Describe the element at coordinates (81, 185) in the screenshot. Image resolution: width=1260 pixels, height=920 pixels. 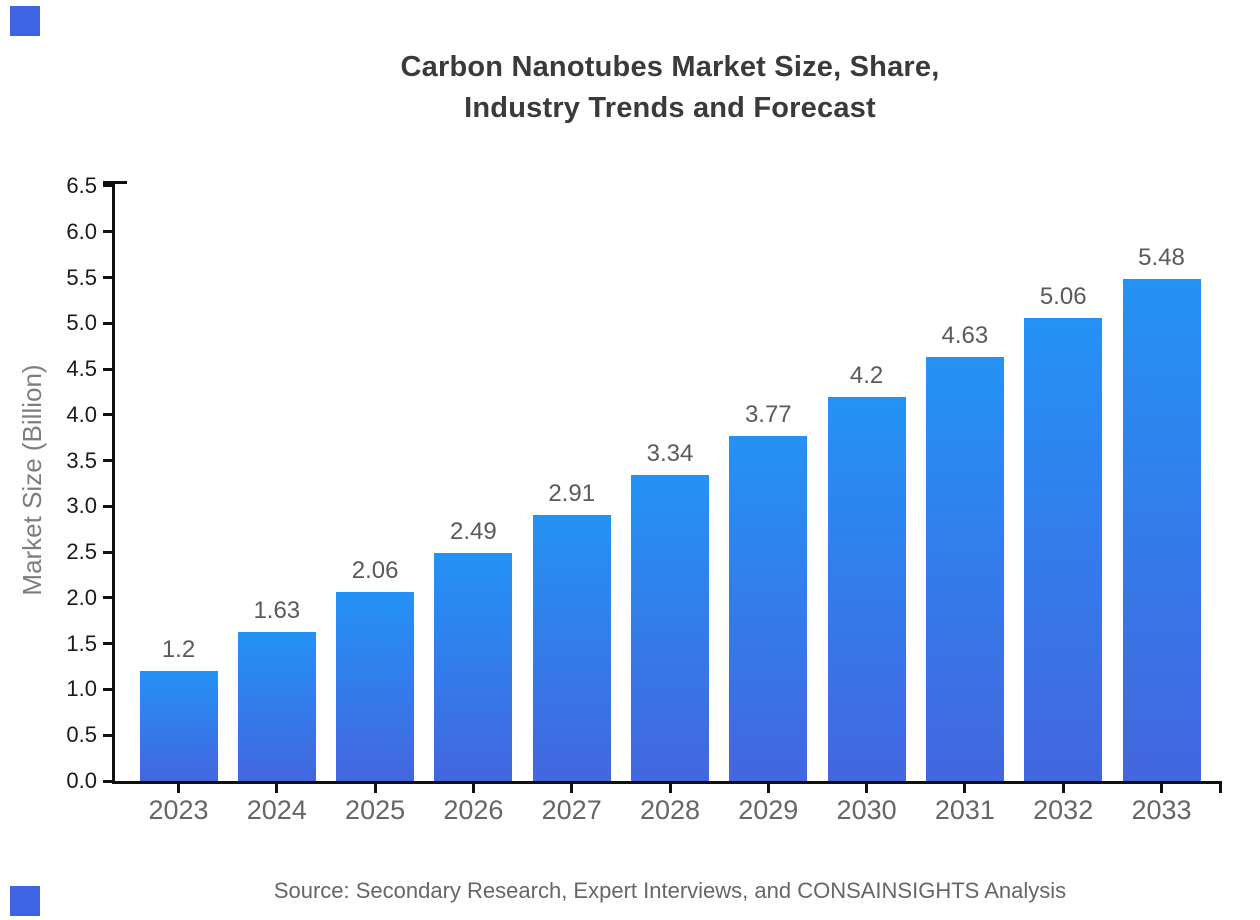
I see `y-axis-tick-label: 6.5` at that location.